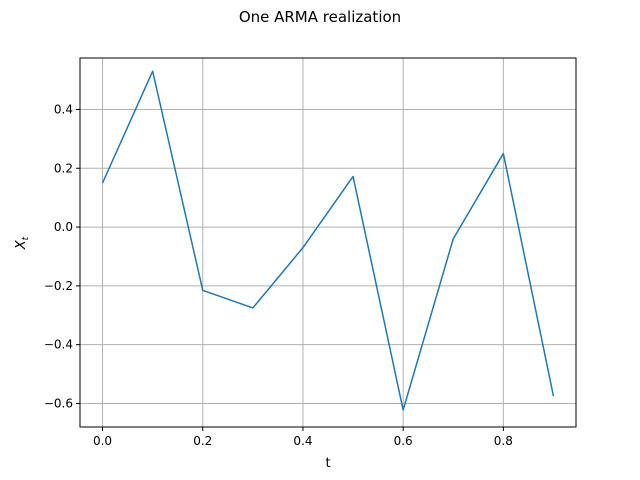 This screenshot has height=480, width=640. Describe the element at coordinates (102, 441) in the screenshot. I see `x-tick-label: 0.0` at that location.